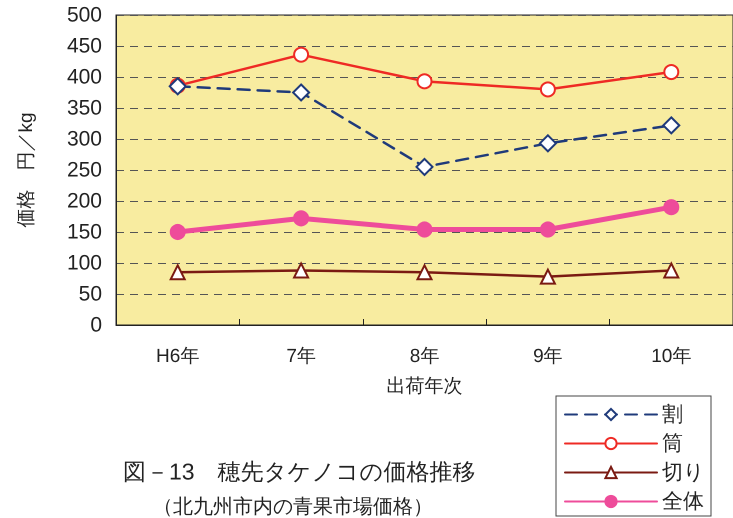 The image size is (733, 518). Describe the element at coordinates (84, 263) in the screenshot. I see `y-tick-label: 100` at that location.